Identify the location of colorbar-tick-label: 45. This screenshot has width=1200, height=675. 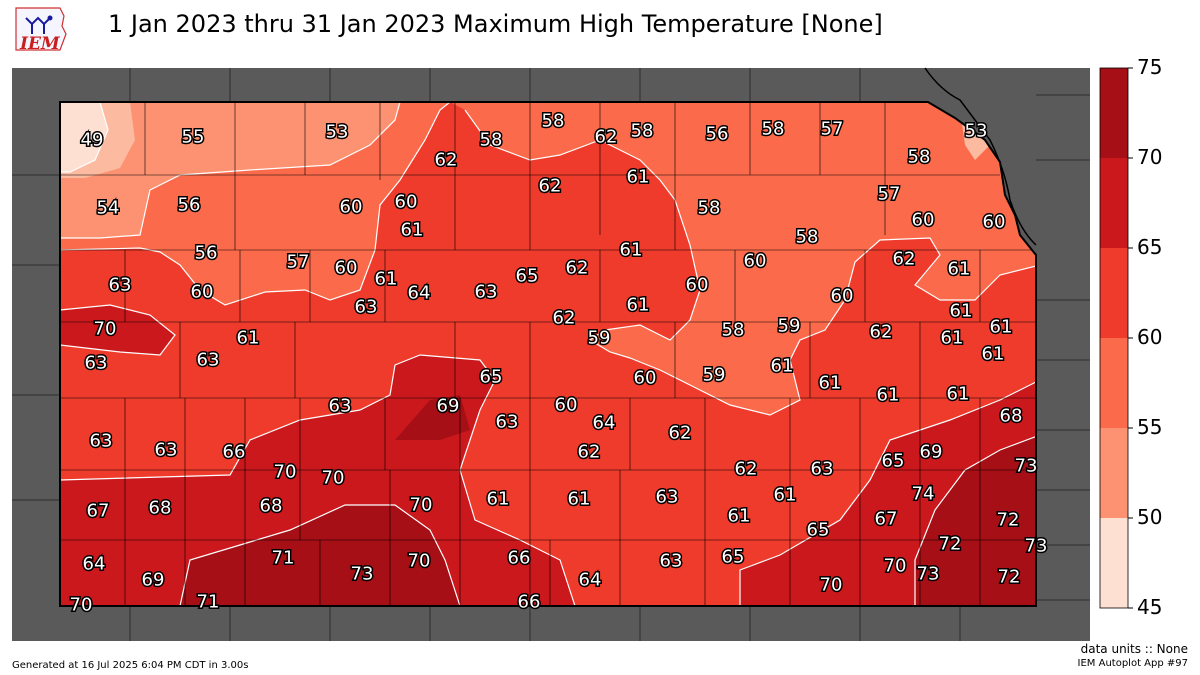
(1150, 607).